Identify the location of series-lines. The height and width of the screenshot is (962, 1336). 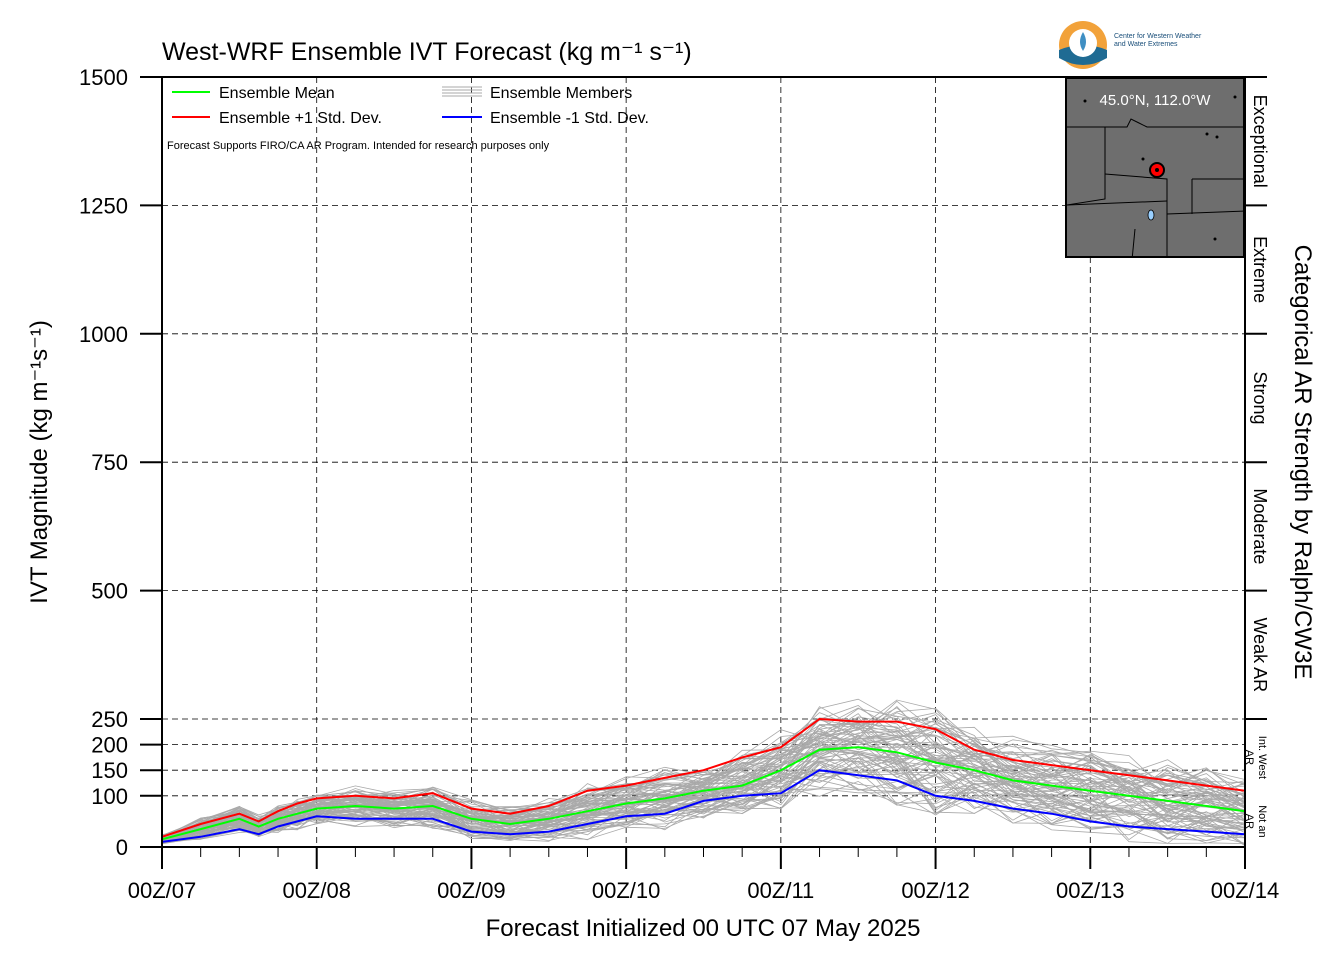
(703, 780).